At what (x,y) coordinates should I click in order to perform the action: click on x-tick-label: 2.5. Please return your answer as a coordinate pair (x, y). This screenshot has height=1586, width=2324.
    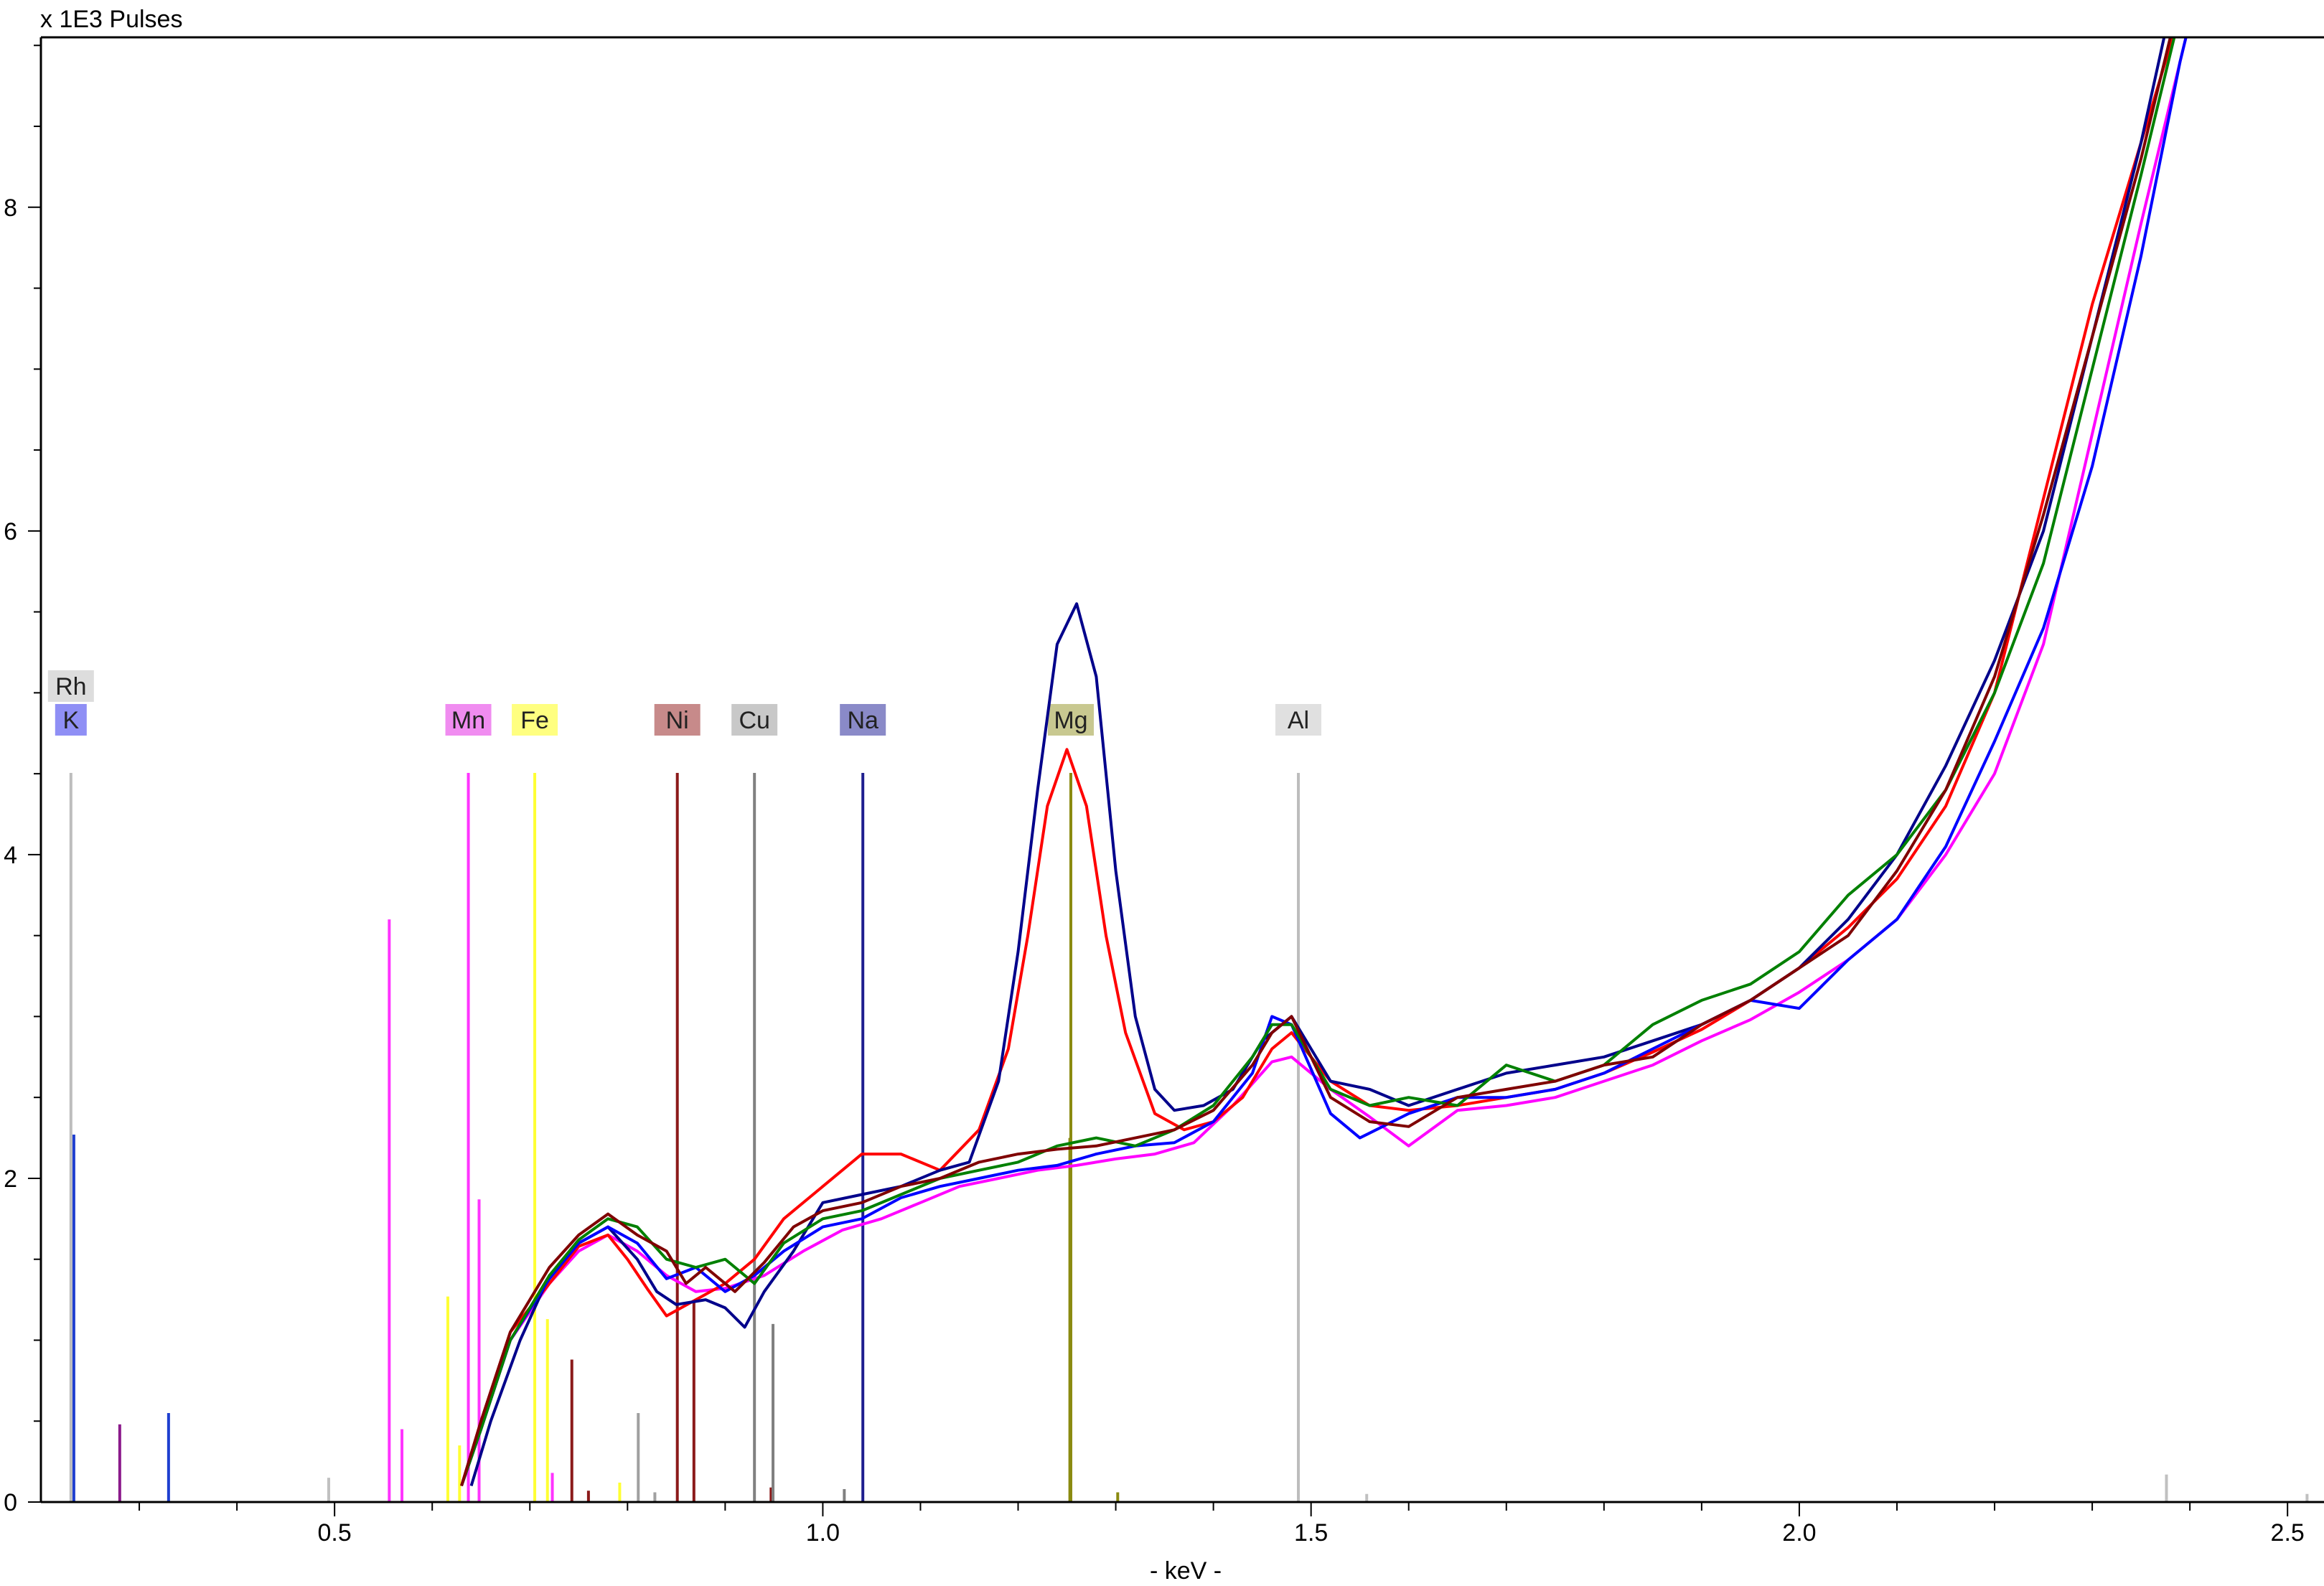
    Looking at the image, I should click on (2288, 1533).